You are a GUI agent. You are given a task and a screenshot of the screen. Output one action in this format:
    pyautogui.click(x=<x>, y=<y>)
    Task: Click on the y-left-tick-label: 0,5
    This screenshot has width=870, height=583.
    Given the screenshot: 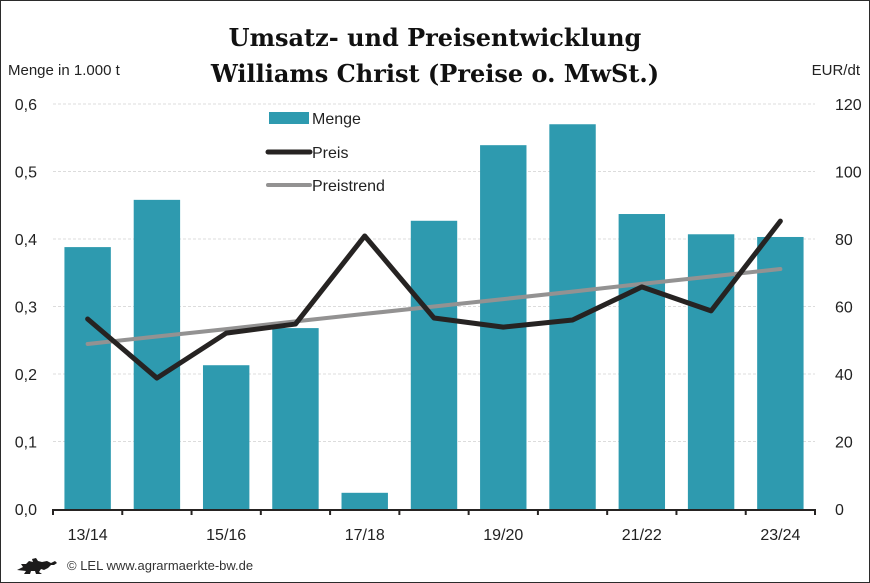 What is the action you would take?
    pyautogui.click(x=26, y=173)
    